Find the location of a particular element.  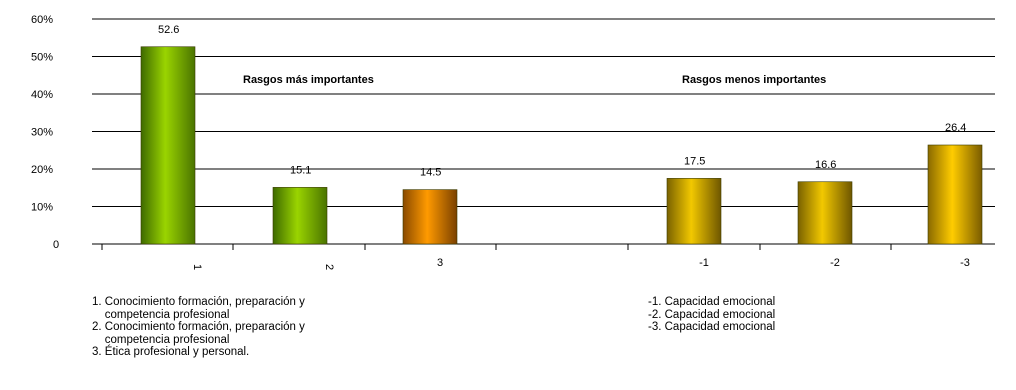

note-line: -2. Capacidad emocional is located at coordinates (712, 314).